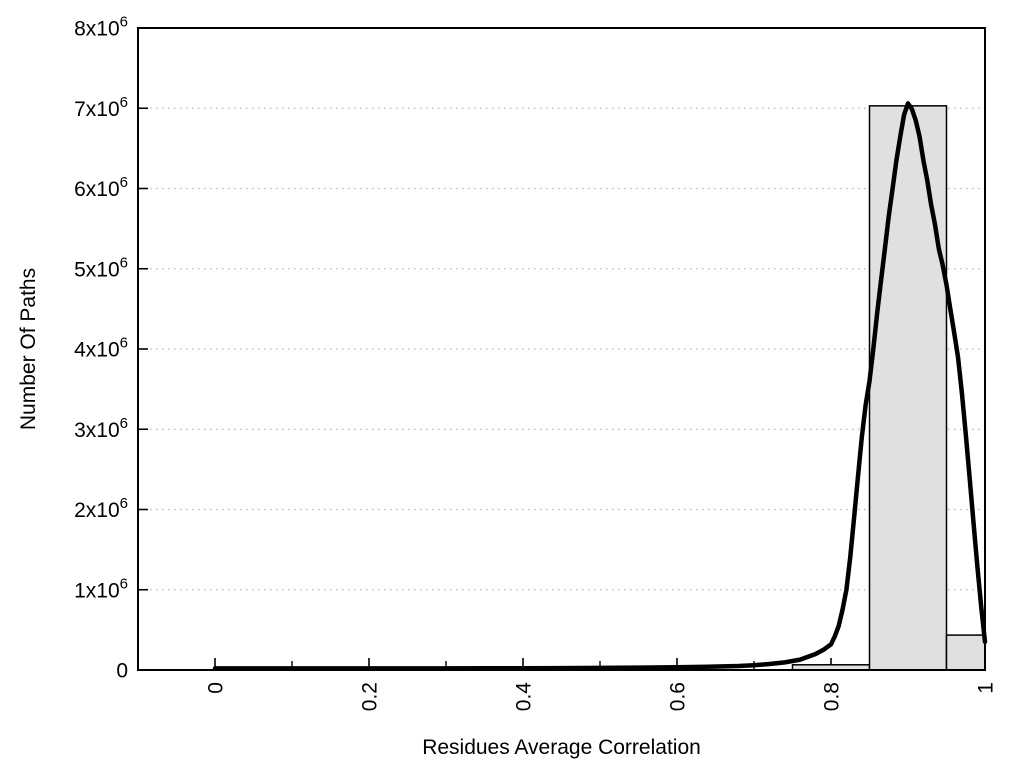 Image resolution: width=1024 pixels, height=768 pixels. Describe the element at coordinates (101, 267) in the screenshot. I see `y-tick-label: 5x10⁶` at that location.